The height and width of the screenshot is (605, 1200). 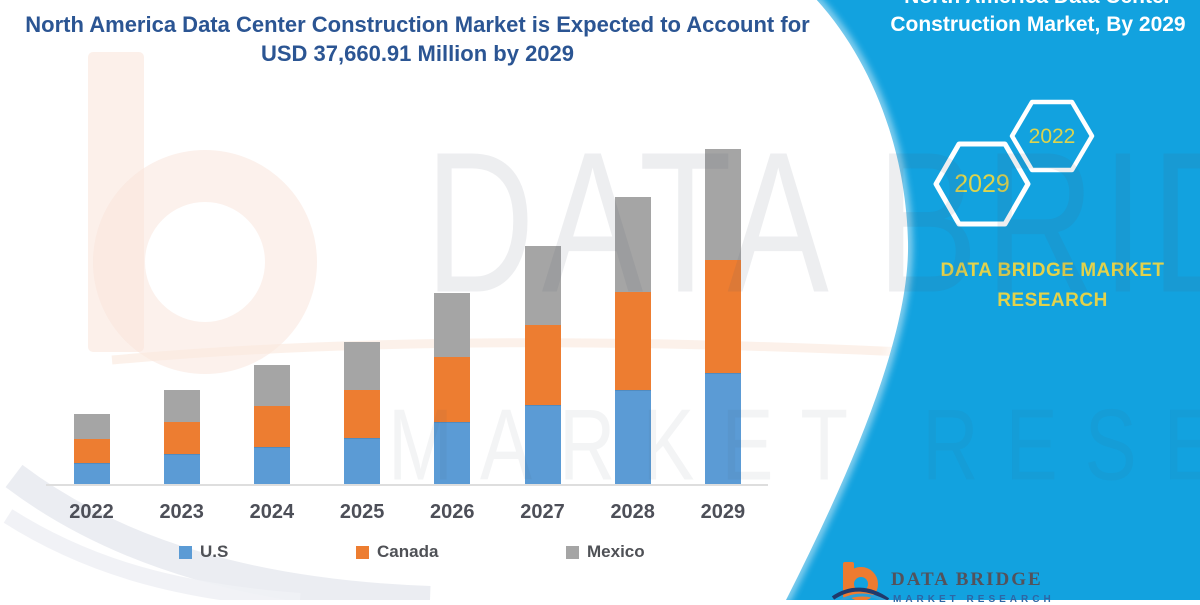 I want to click on watermark-text-line2: MARKET RESEARCH, so click(x=794, y=444).